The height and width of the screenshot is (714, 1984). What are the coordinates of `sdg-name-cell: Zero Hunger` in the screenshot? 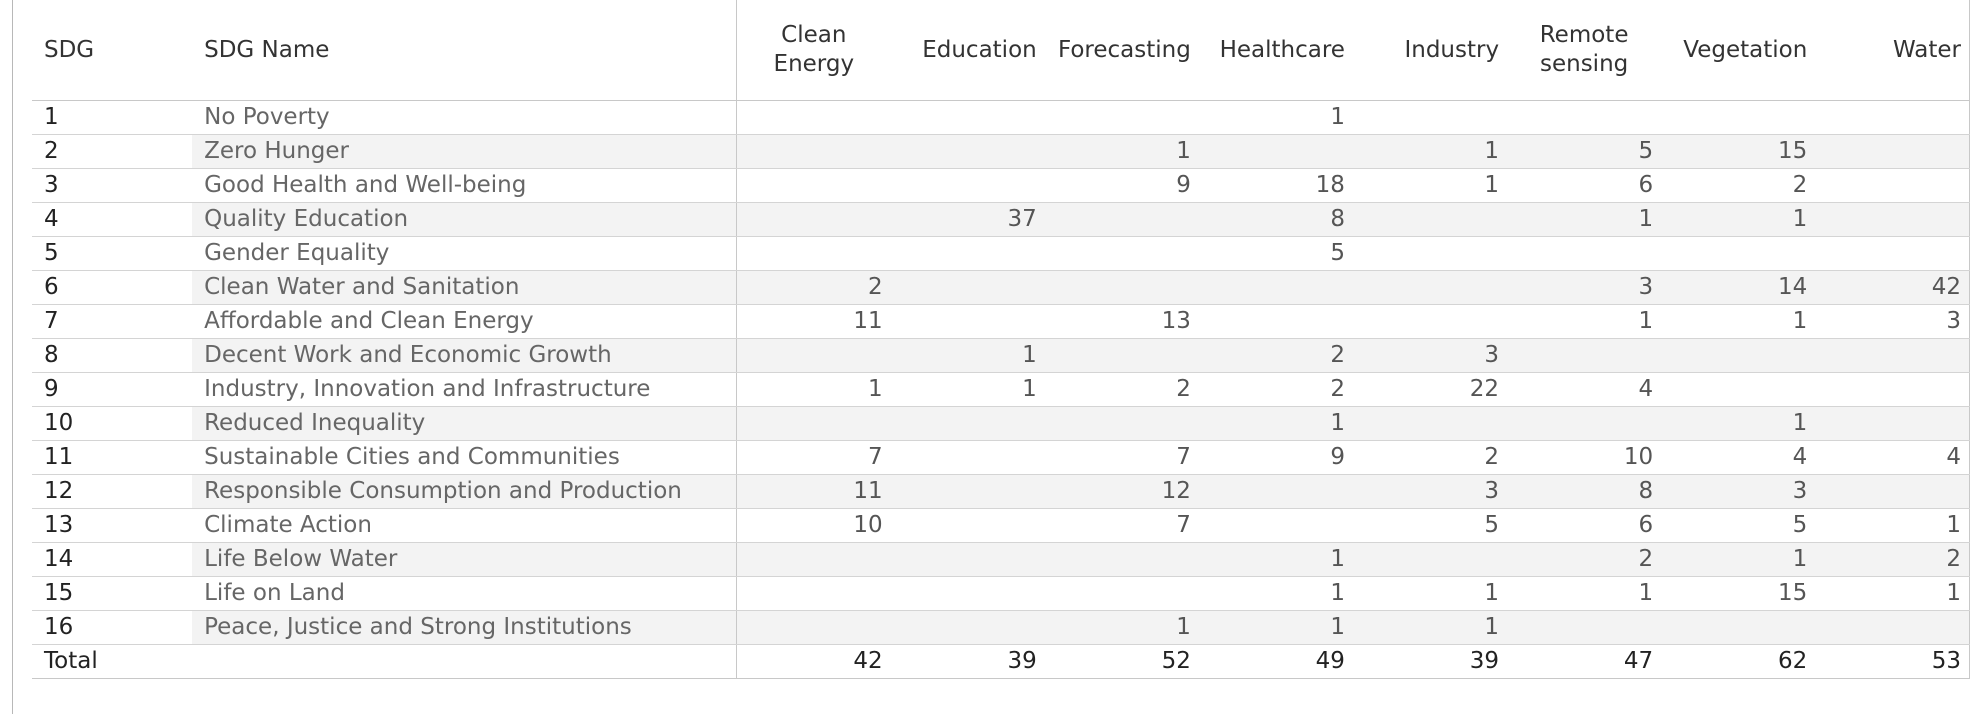 It's located at (465, 151).